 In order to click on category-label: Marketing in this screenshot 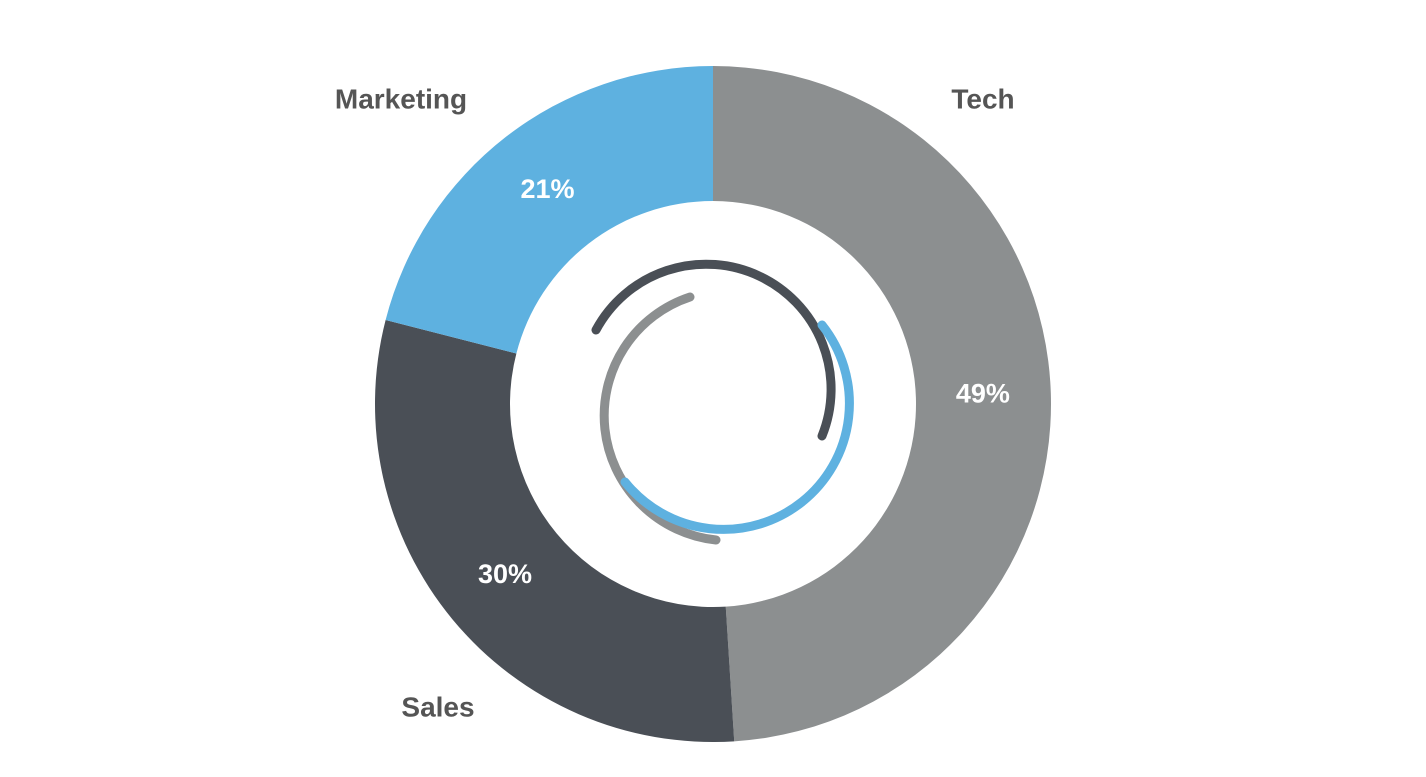, I will do `click(401, 98)`.